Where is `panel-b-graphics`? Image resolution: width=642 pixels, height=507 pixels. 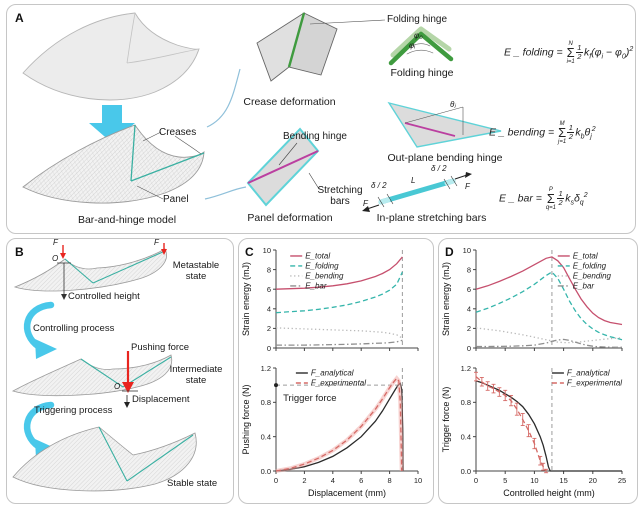
panel-b-graphics is located at coordinates (104, 367).